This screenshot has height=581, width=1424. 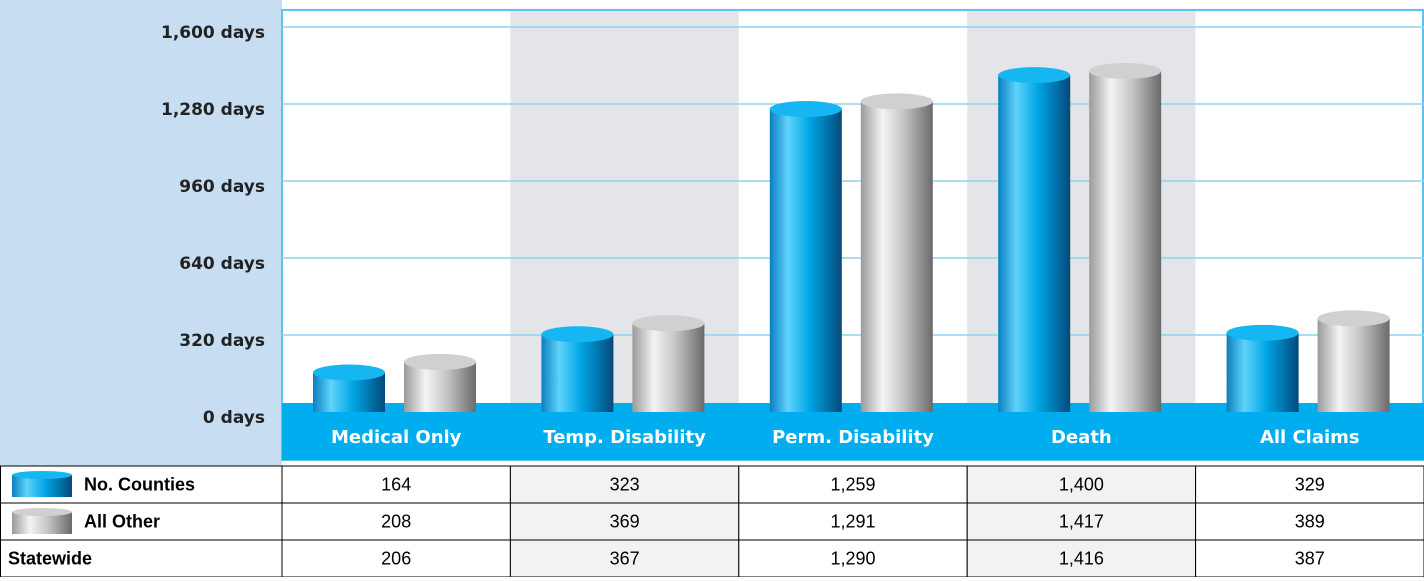 I want to click on table-value: 206, so click(x=396, y=558).